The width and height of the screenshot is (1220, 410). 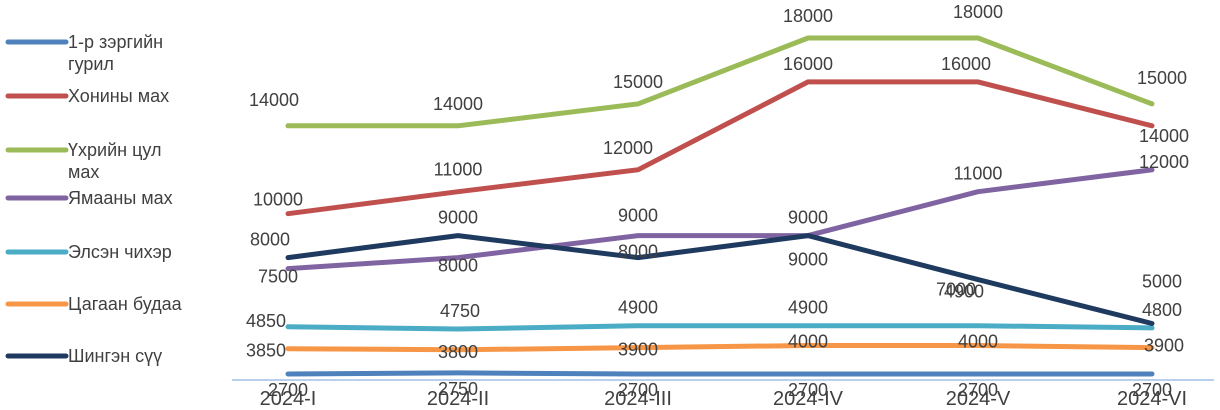 What do you see at coordinates (266, 351) in the screenshot?
I see `data-label: 3850` at bounding box center [266, 351].